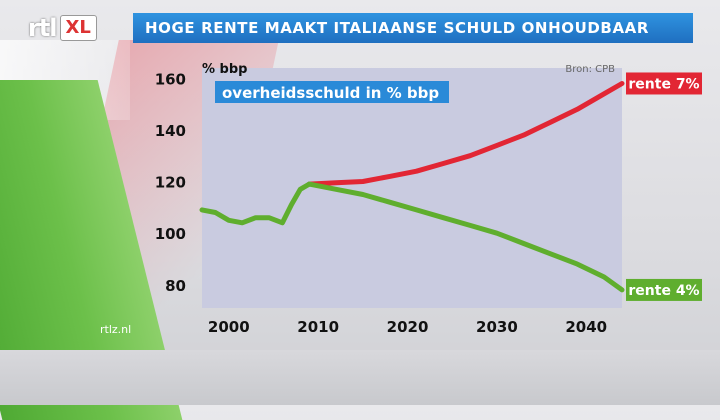  What do you see at coordinates (465, 237) in the screenshot?
I see `series-line-rente-4-` at bounding box center [465, 237].